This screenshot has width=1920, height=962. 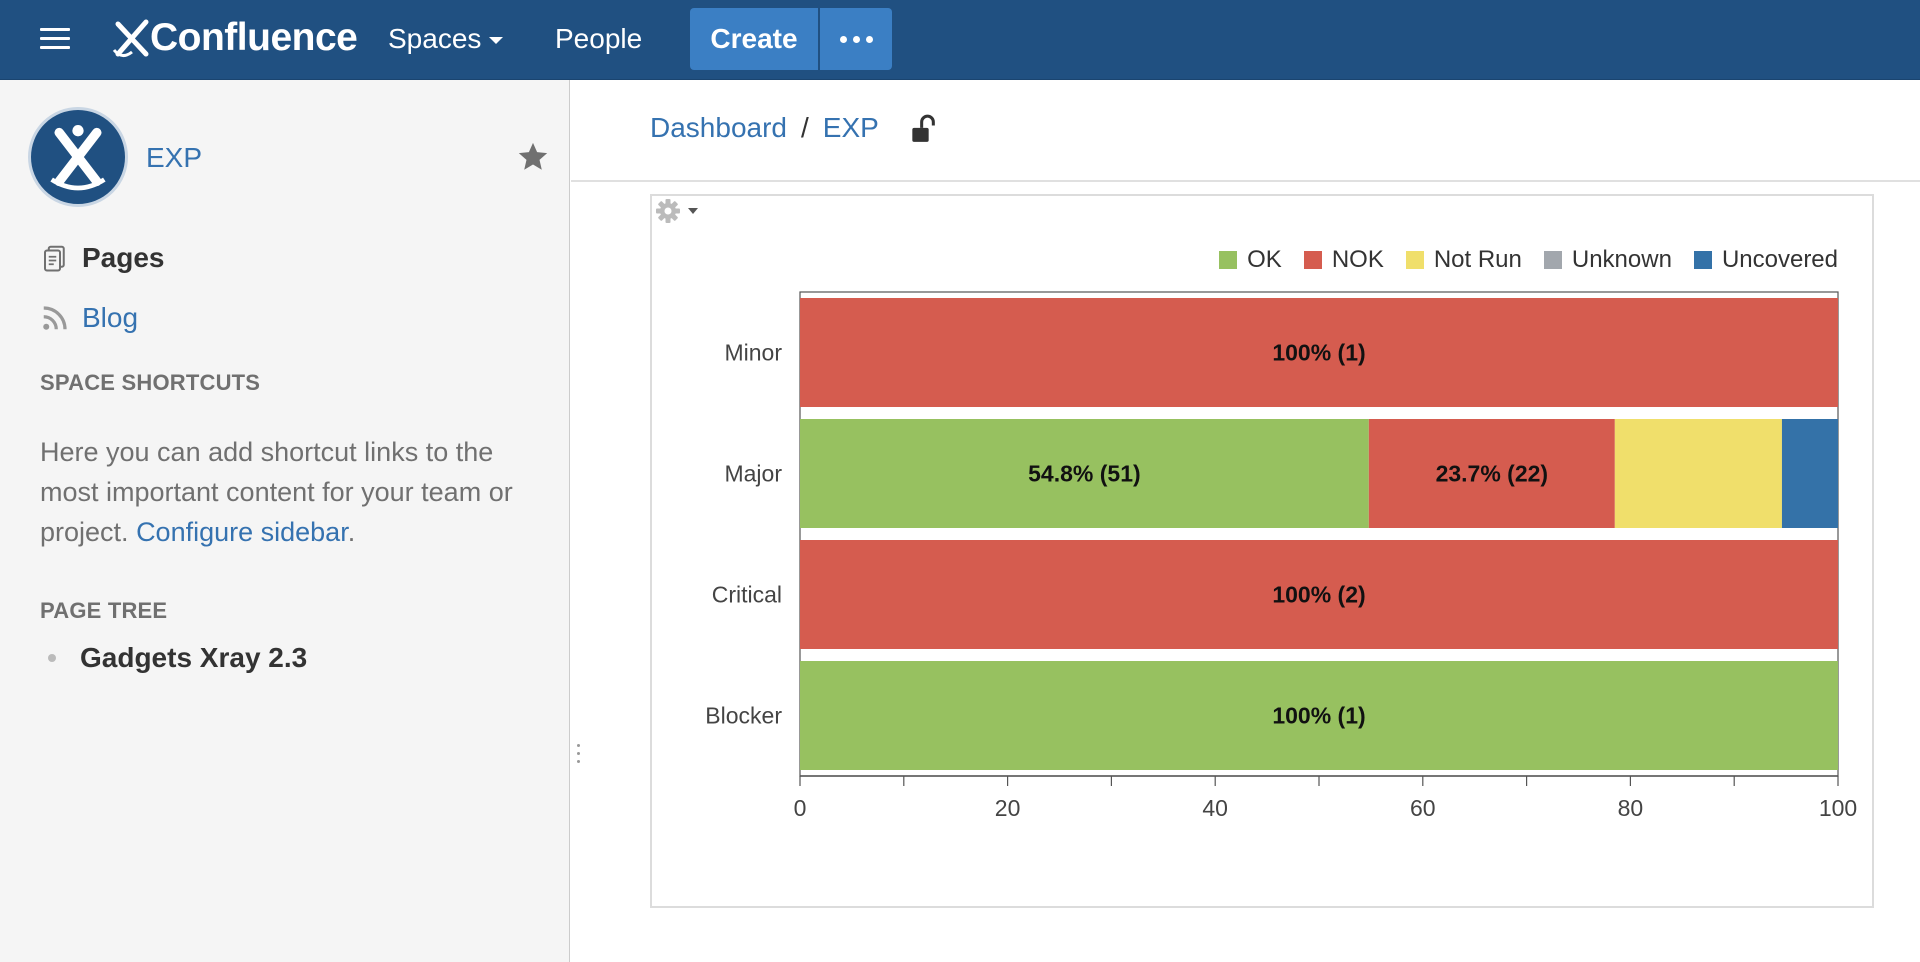 What do you see at coordinates (55, 39) in the screenshot?
I see `menu-icon` at bounding box center [55, 39].